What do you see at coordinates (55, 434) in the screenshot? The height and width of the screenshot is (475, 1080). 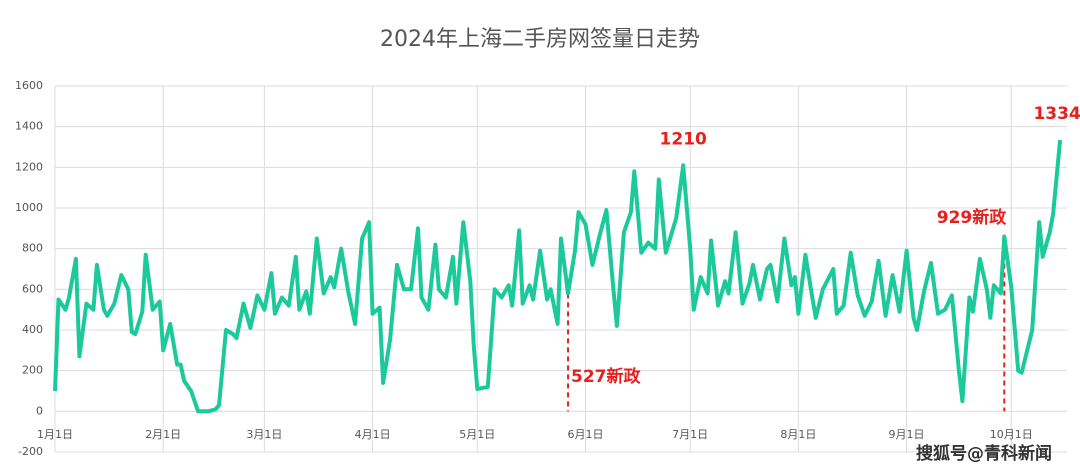 I see `x-tick-label: 1月1日` at bounding box center [55, 434].